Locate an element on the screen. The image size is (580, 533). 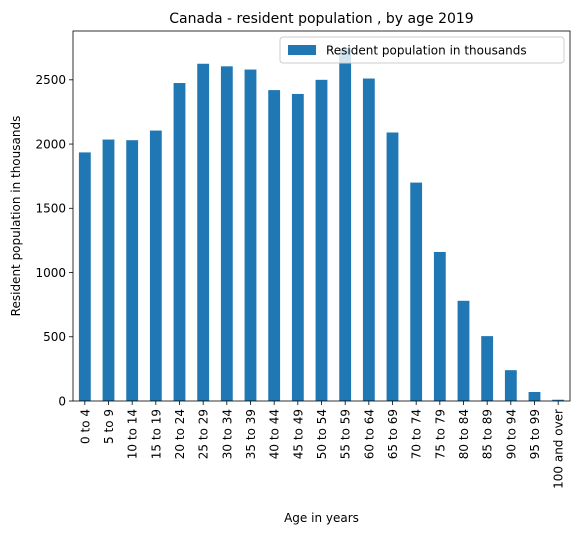
y-tick-label-3: 1500 is located at coordinates (50, 209).